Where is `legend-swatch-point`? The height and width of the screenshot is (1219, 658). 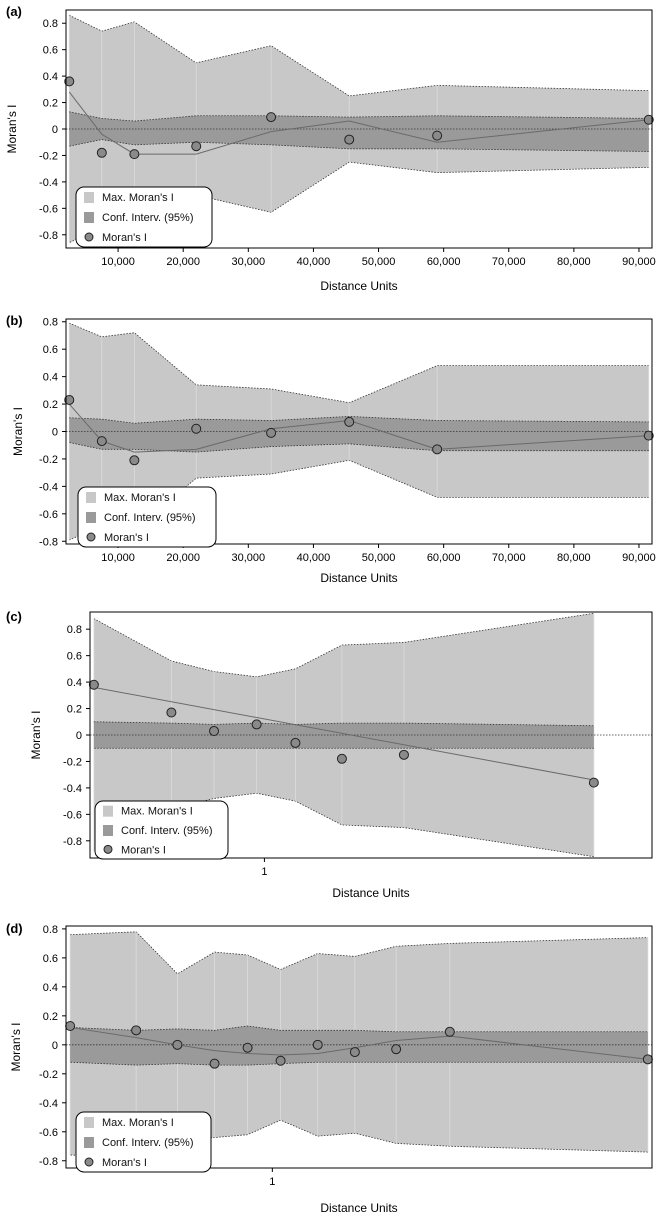 legend-swatch-point is located at coordinates (108, 849).